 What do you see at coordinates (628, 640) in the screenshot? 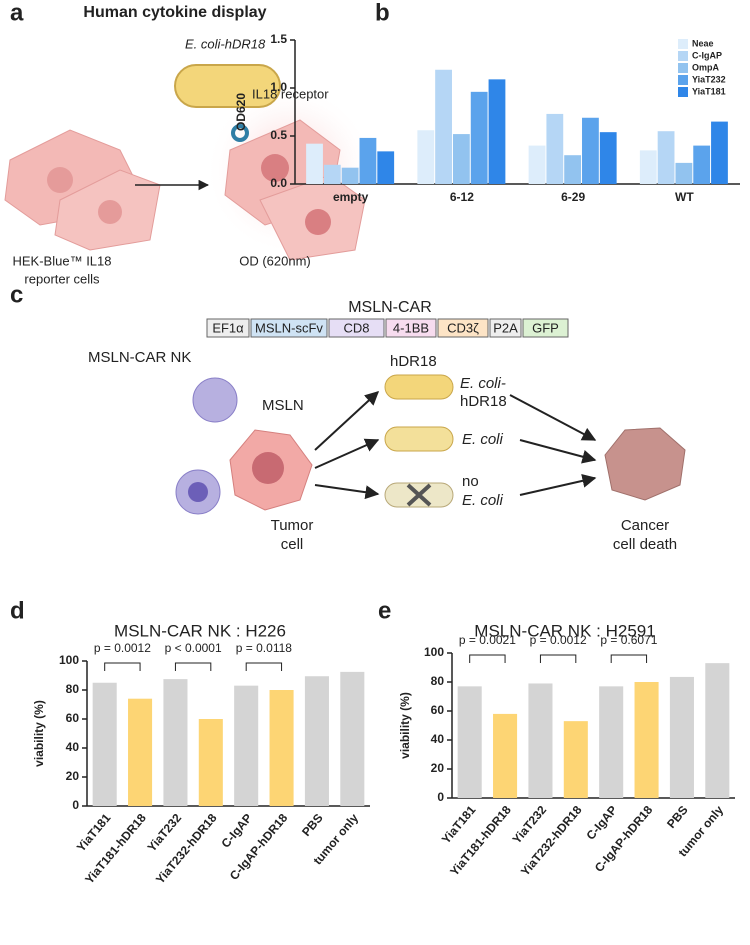
I see `p-value: p = 0.6071` at bounding box center [628, 640].